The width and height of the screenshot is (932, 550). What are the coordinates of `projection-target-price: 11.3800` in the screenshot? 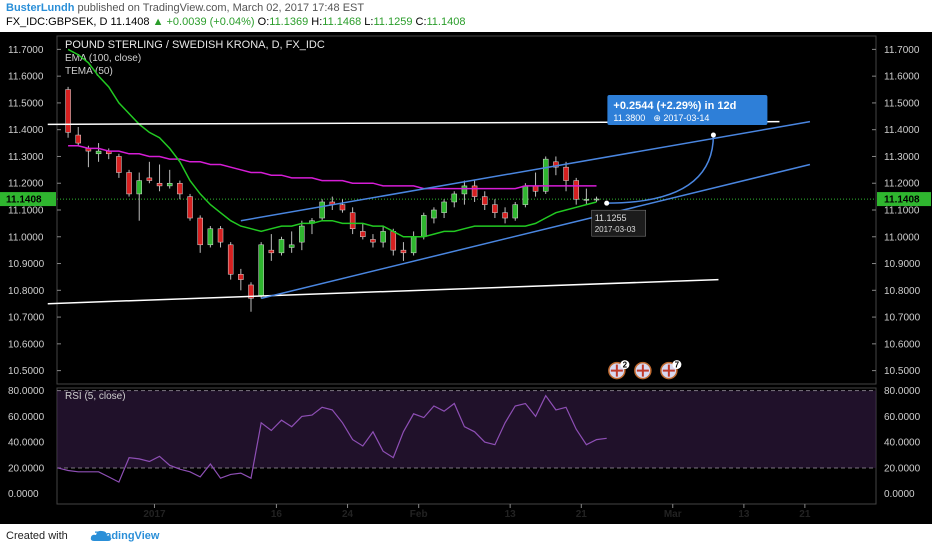 It's located at (629, 118).